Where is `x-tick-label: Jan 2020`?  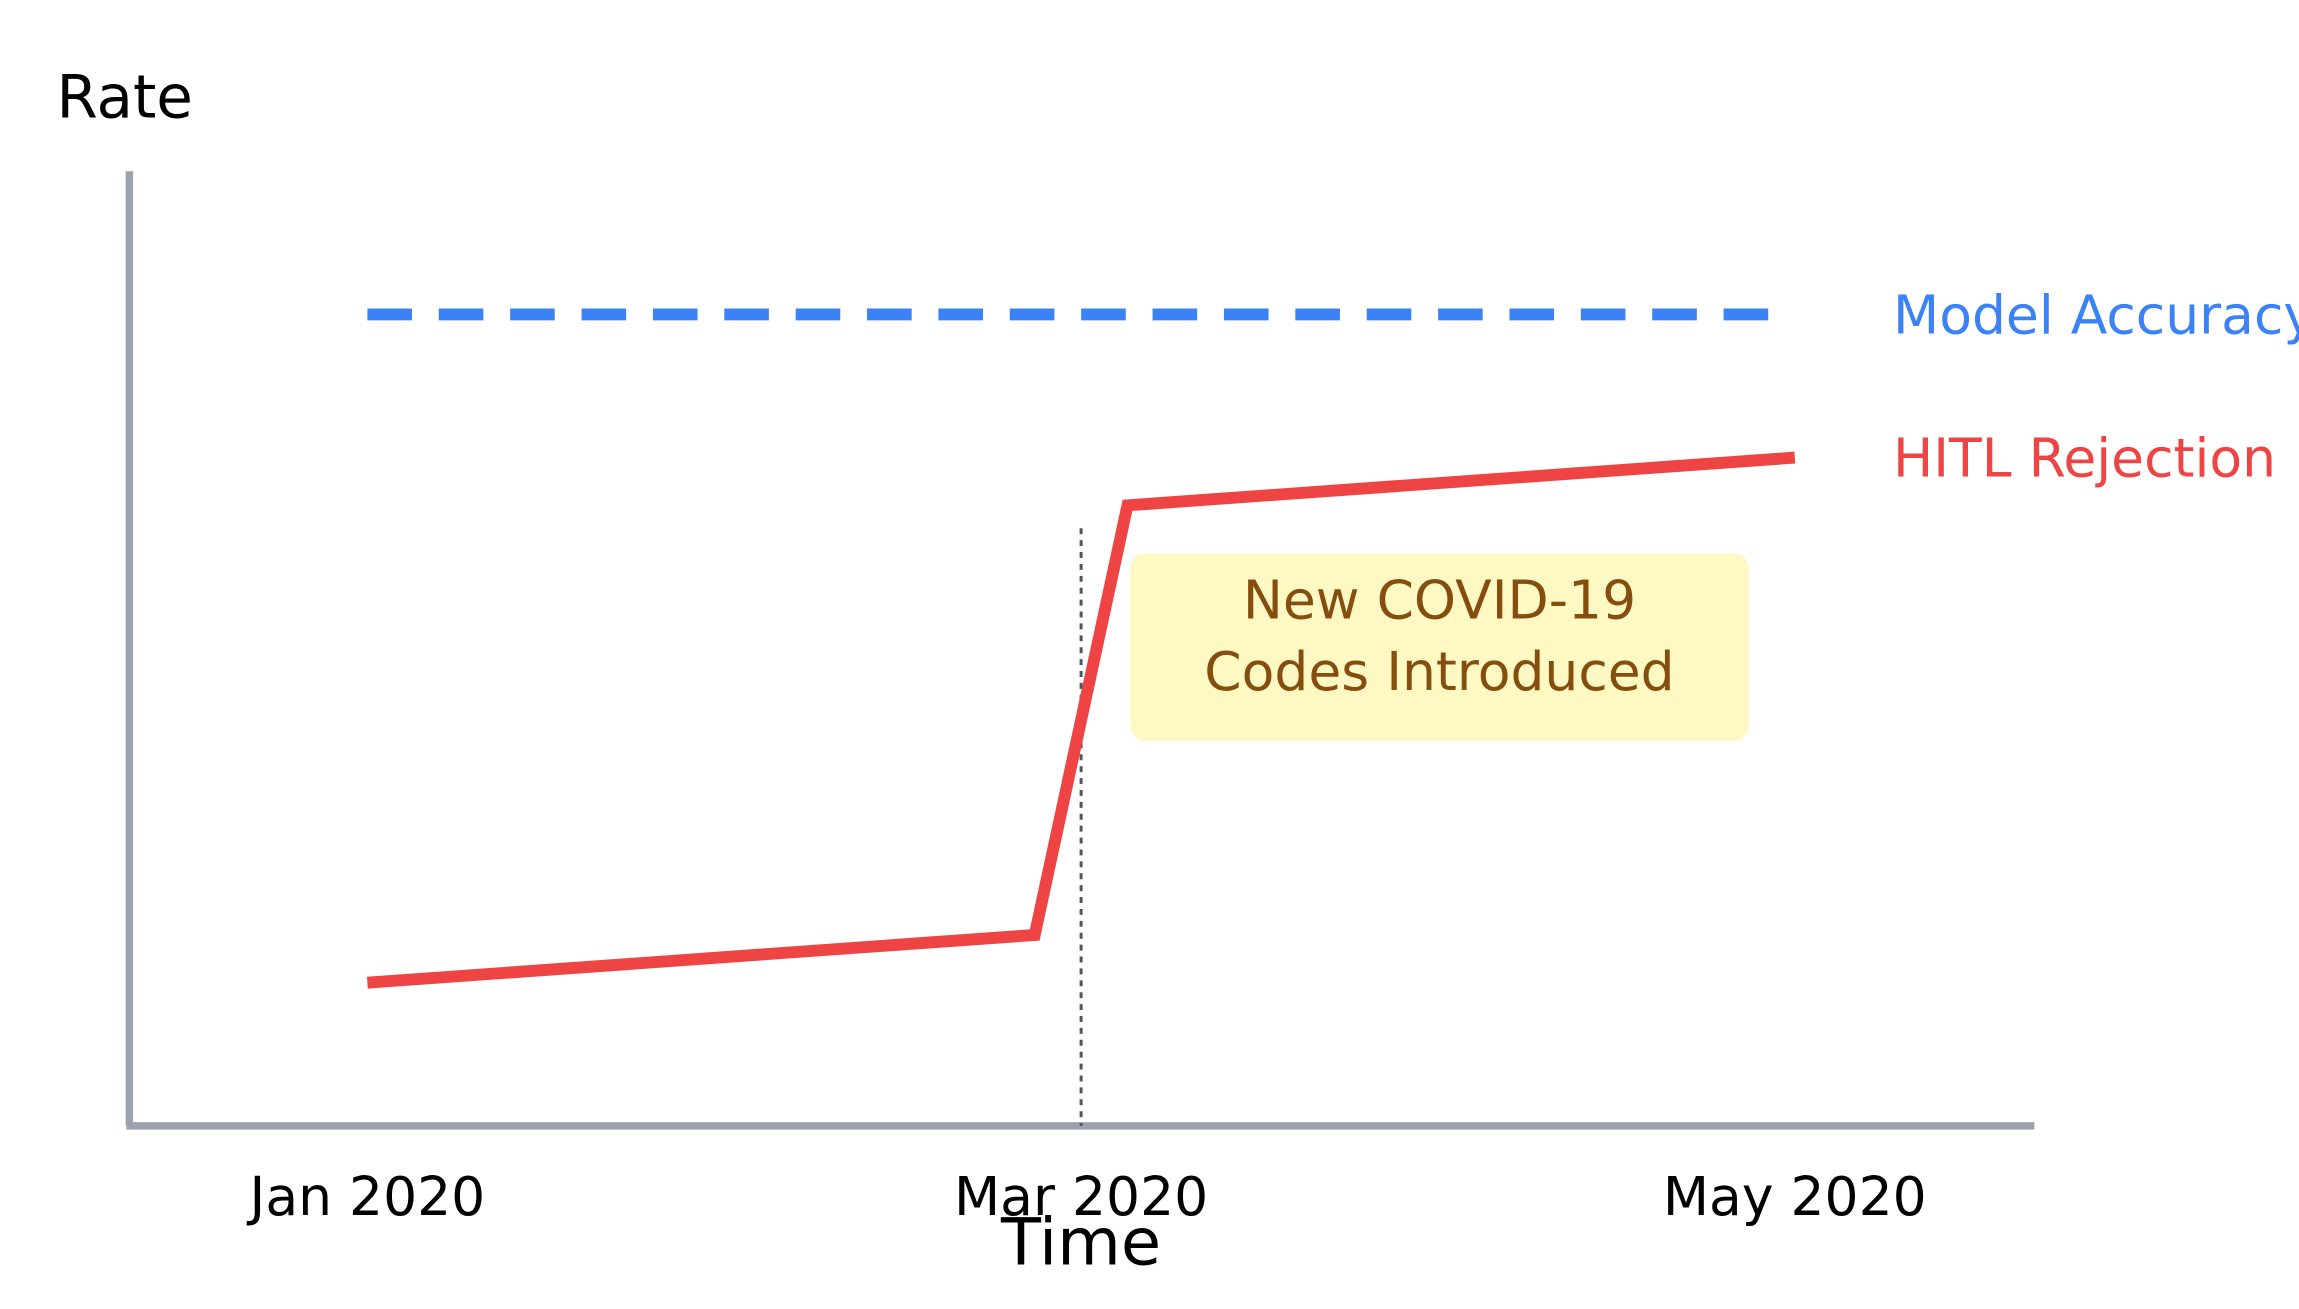 x-tick-label: Jan 2020 is located at coordinates (366, 1196).